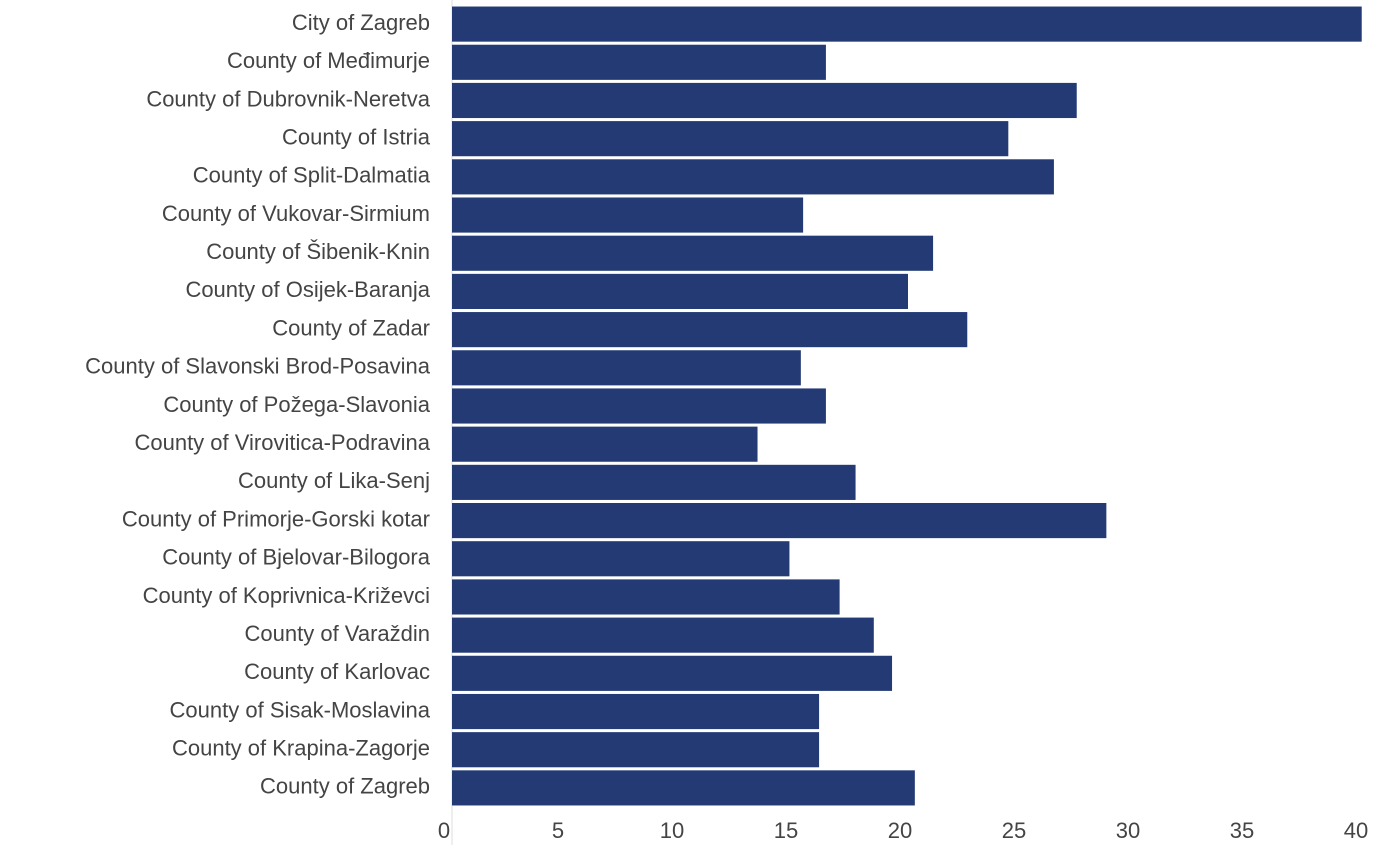  What do you see at coordinates (307, 289) in the screenshot?
I see `y-tick-label: County of Osijek-Baranja` at bounding box center [307, 289].